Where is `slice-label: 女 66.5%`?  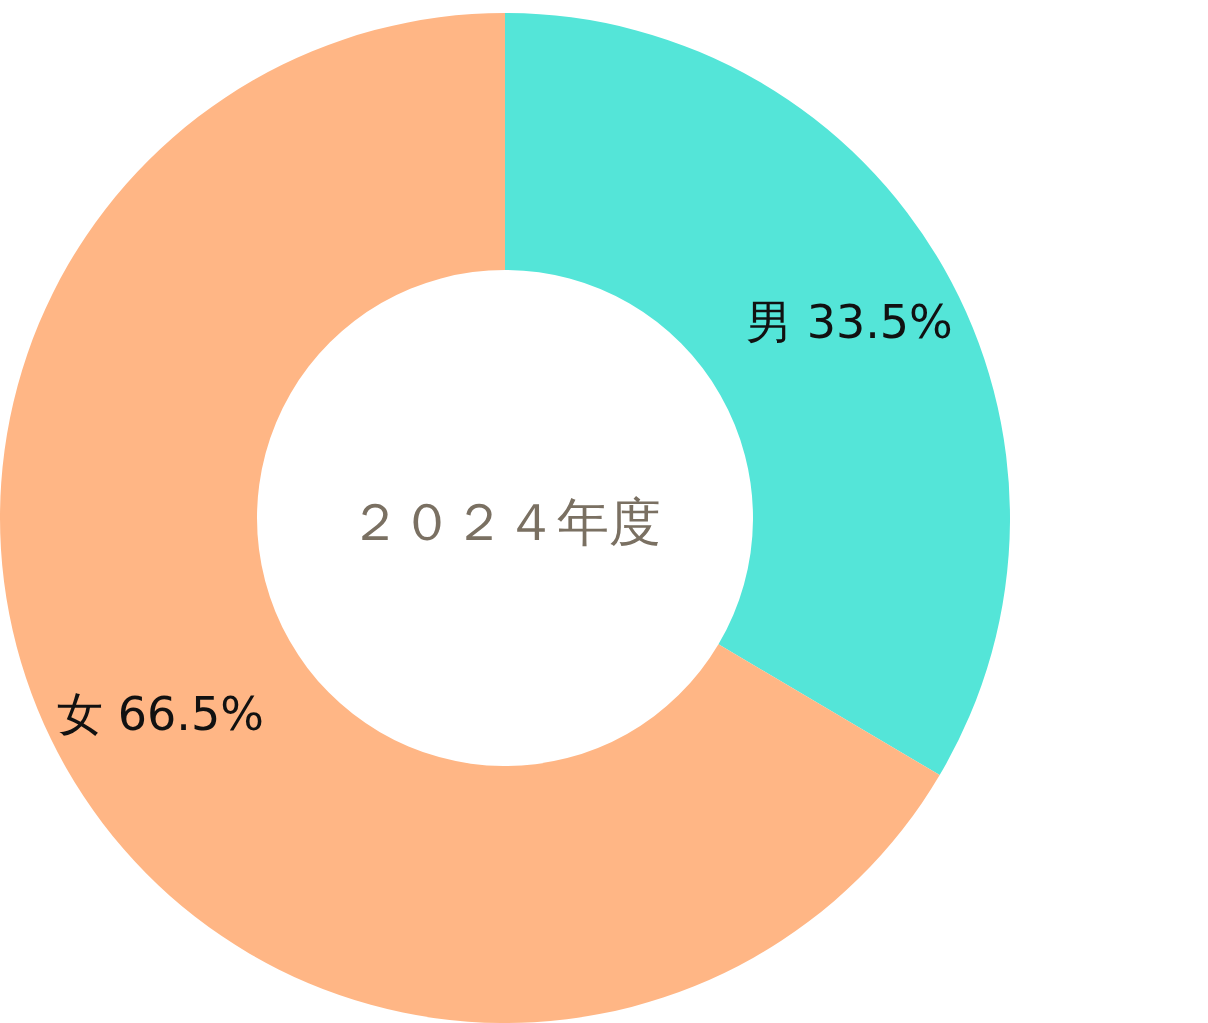
slice-label: 女 66.5% is located at coordinates (160, 714).